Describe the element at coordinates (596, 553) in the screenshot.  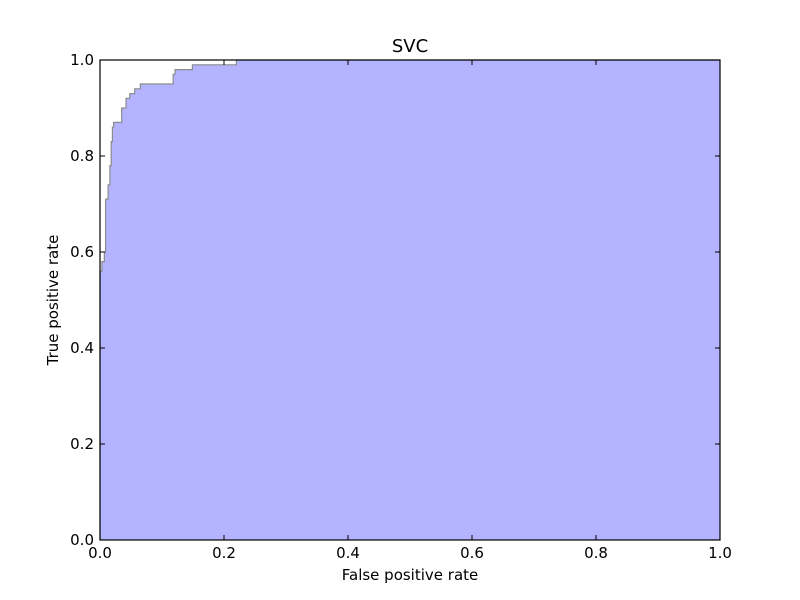
I see `x-tick-label: 0.8` at that location.